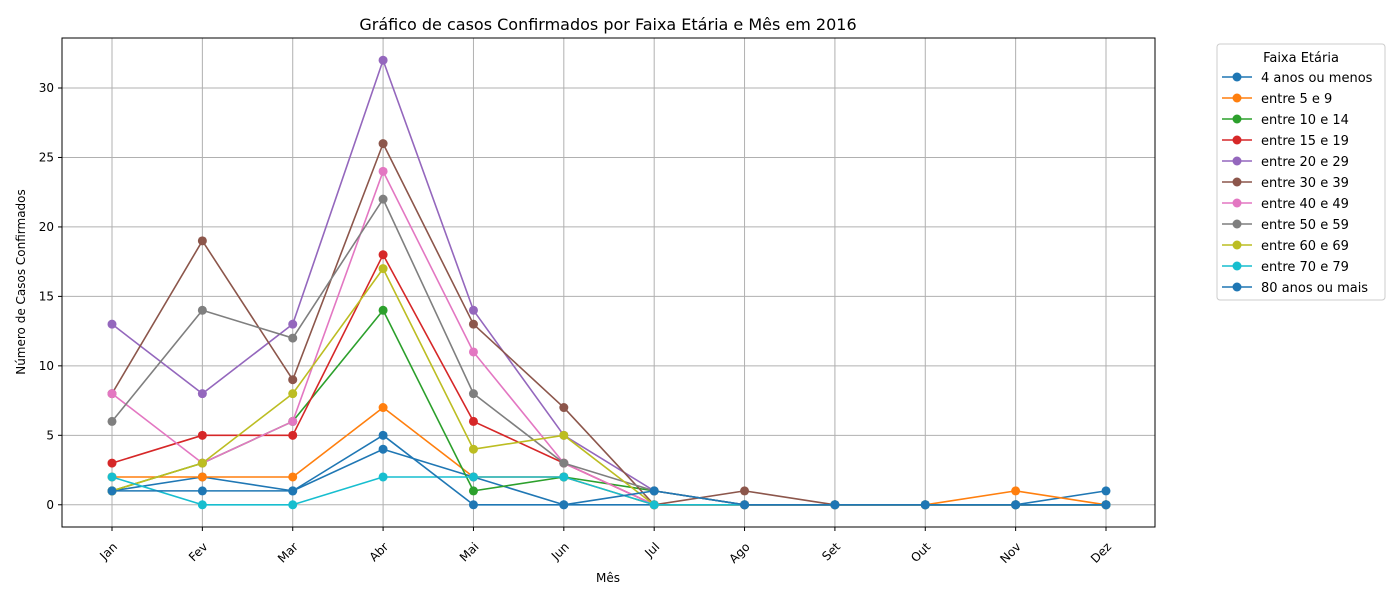 The width and height of the screenshot is (1400, 600). I want to click on y-tick-label: 30, so click(46, 88).